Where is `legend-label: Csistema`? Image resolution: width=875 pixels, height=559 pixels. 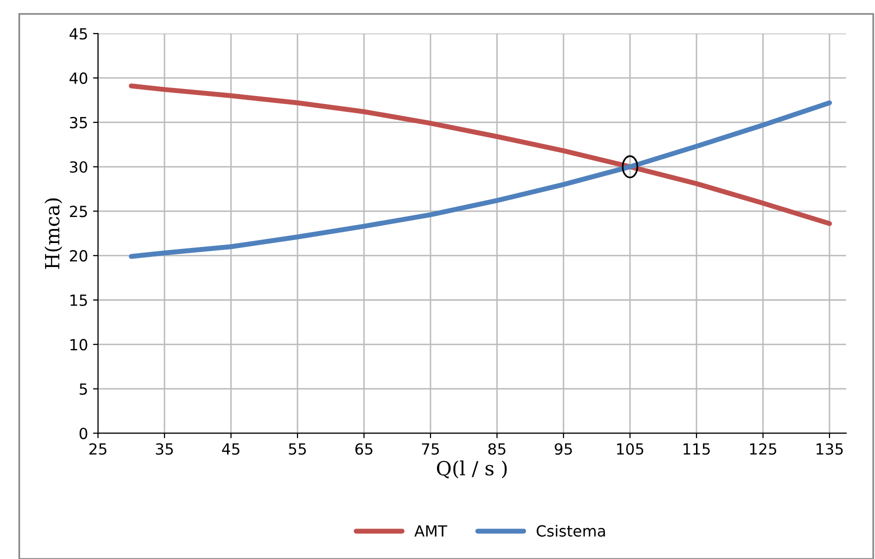
legend-label: Csistema is located at coordinates (570, 530).